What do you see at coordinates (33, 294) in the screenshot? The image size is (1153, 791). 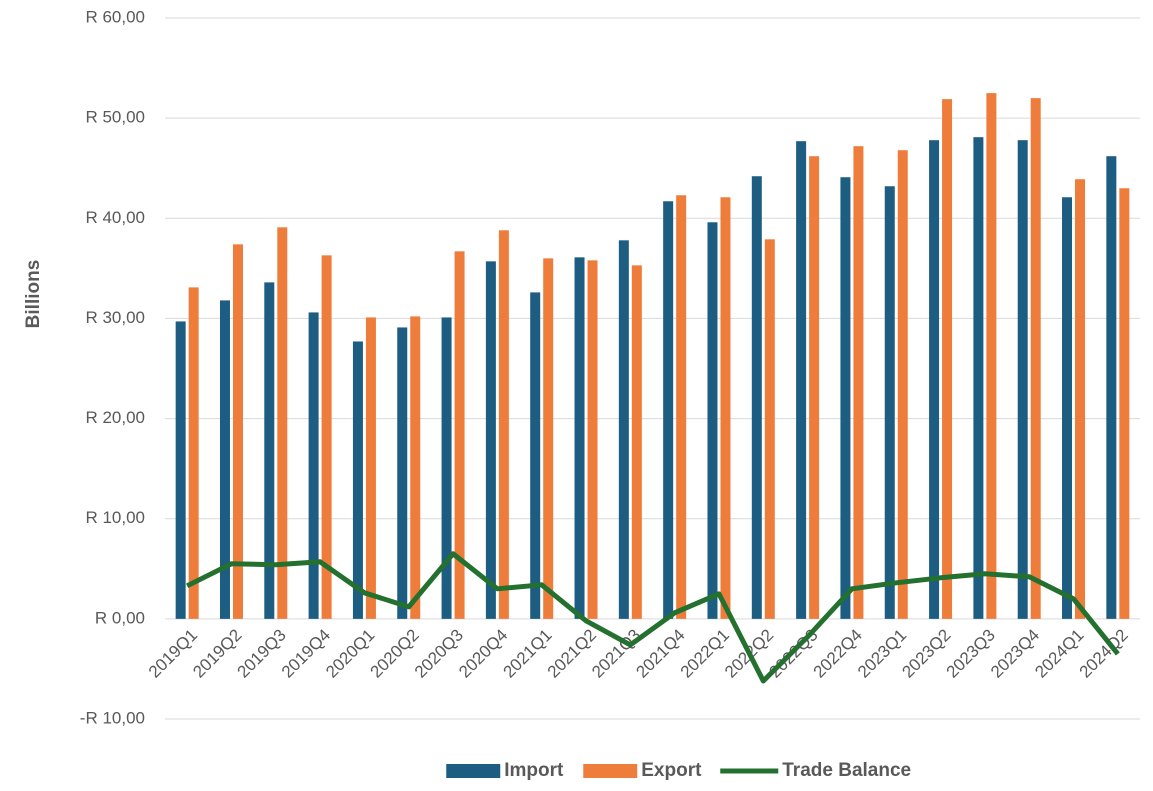 I see `y-axis-label: Billions` at bounding box center [33, 294].